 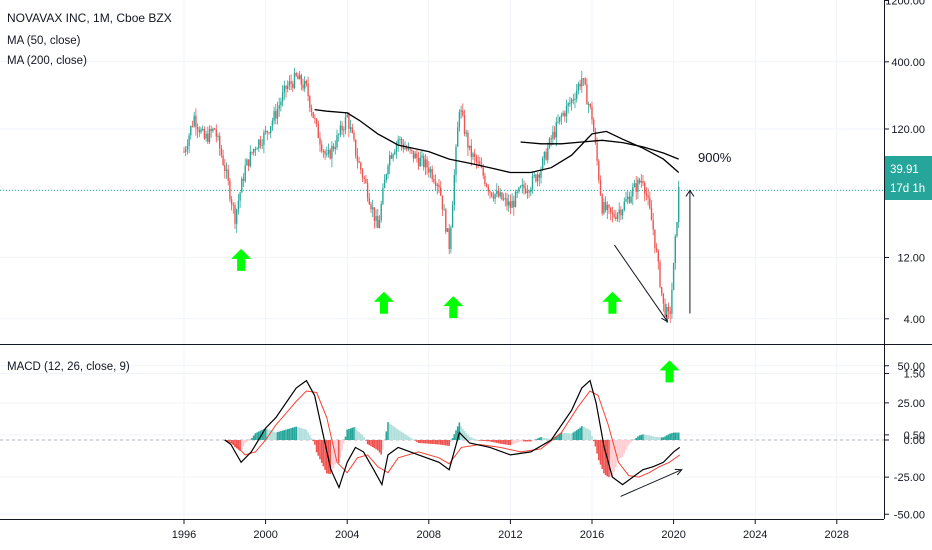 I want to click on legend-macd: MACD (12, 26, close, 9), so click(x=68, y=367).